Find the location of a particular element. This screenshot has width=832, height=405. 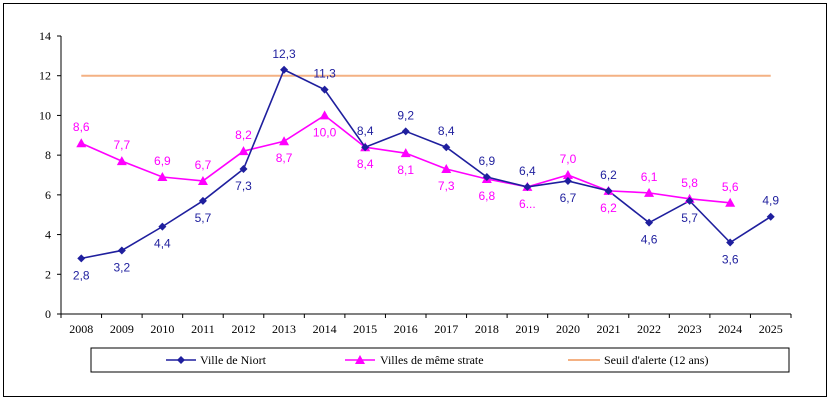

niort-data-label: 3,6 is located at coordinates (730, 260).